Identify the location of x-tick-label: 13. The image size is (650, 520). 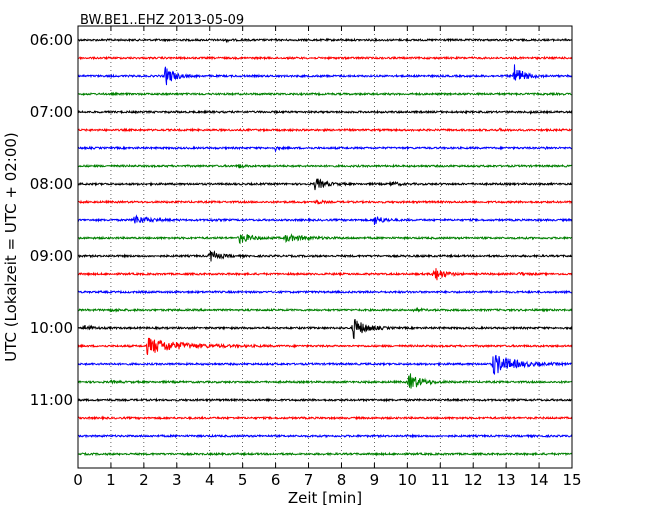
(506, 480).